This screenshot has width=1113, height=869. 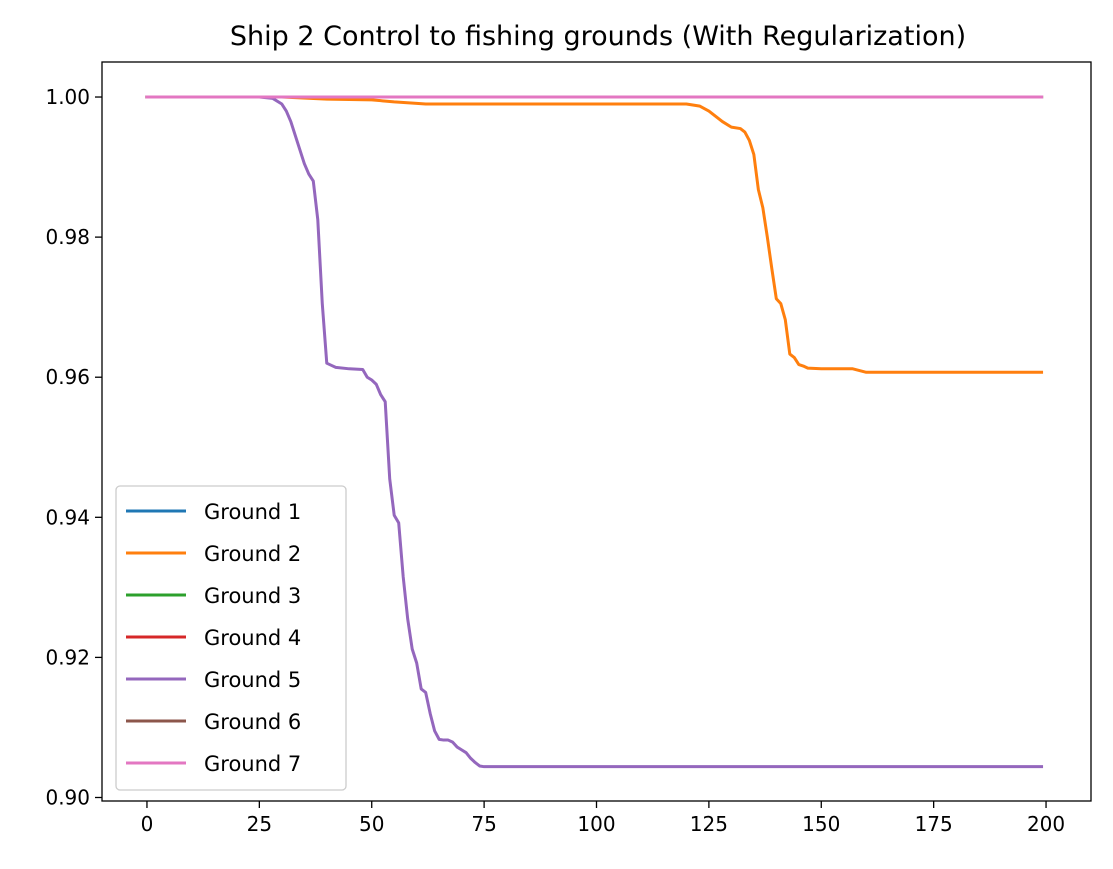 I want to click on legend-label: Ground 4, so click(x=252, y=638).